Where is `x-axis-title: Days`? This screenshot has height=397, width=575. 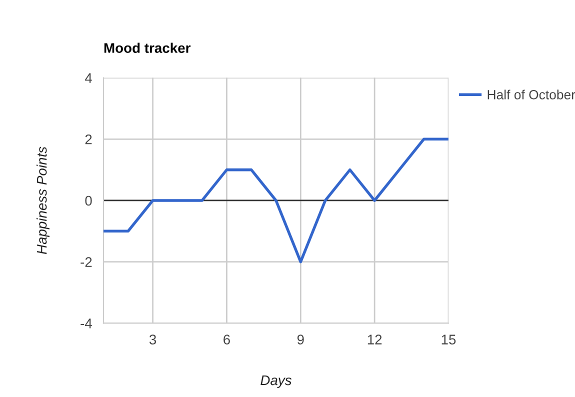
x-axis-title: Days is located at coordinates (276, 382).